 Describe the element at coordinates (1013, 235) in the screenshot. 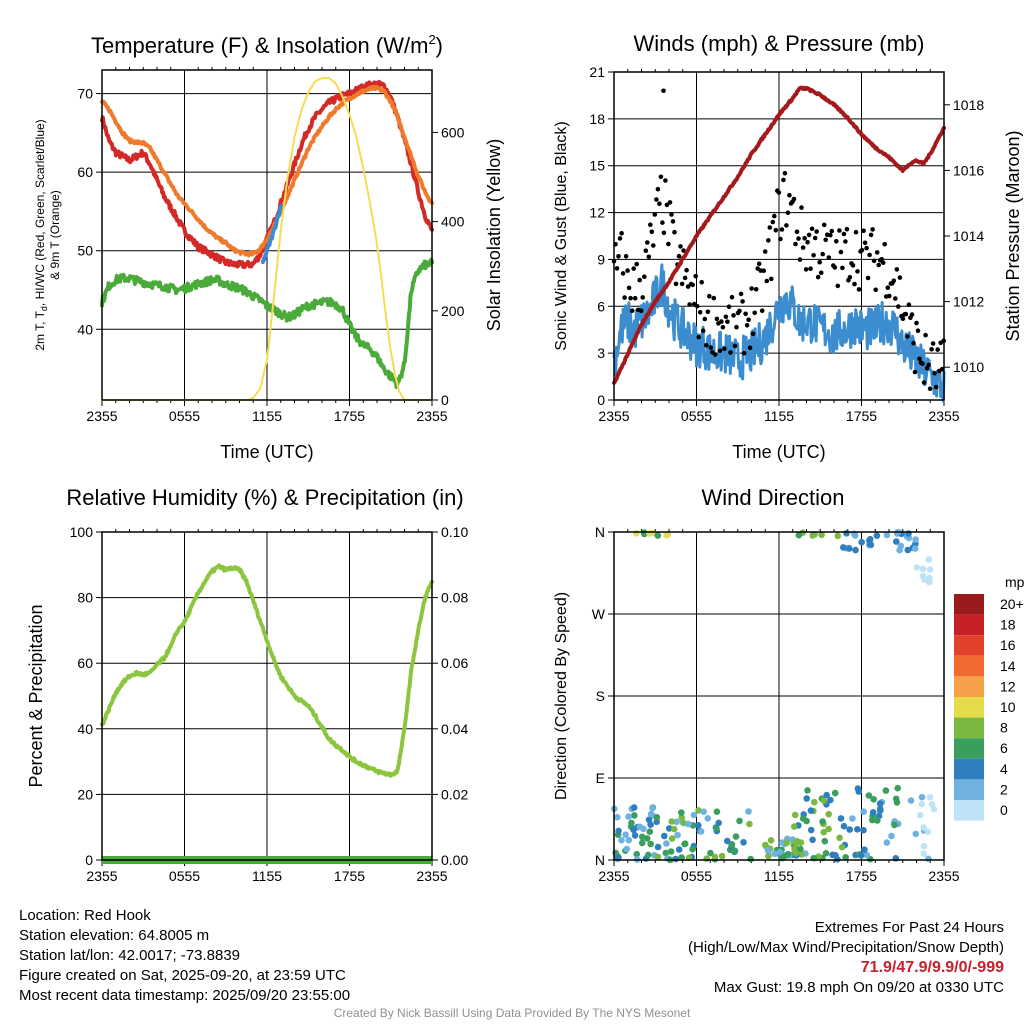

I see `wind-y2-label: Station Pressure (Maroon)` at that location.